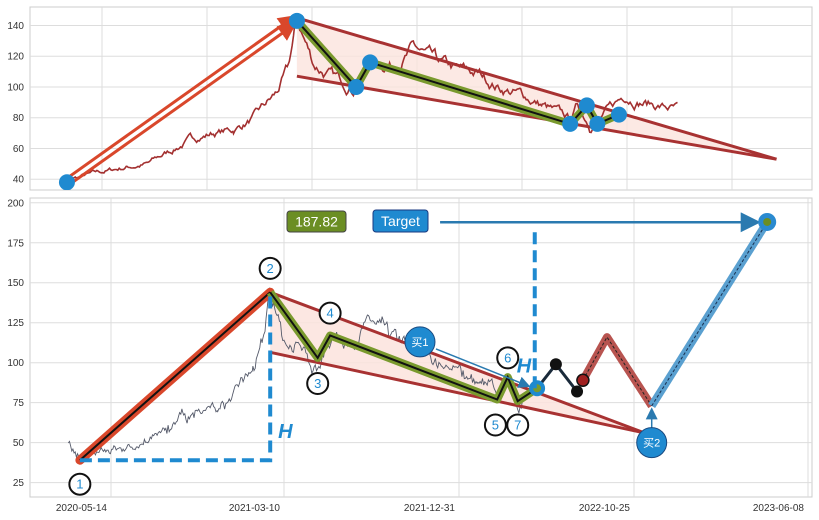 The image size is (819, 520). Describe the element at coordinates (15, 323) in the screenshot. I see `bottom-y-tick-label: 125` at that location.